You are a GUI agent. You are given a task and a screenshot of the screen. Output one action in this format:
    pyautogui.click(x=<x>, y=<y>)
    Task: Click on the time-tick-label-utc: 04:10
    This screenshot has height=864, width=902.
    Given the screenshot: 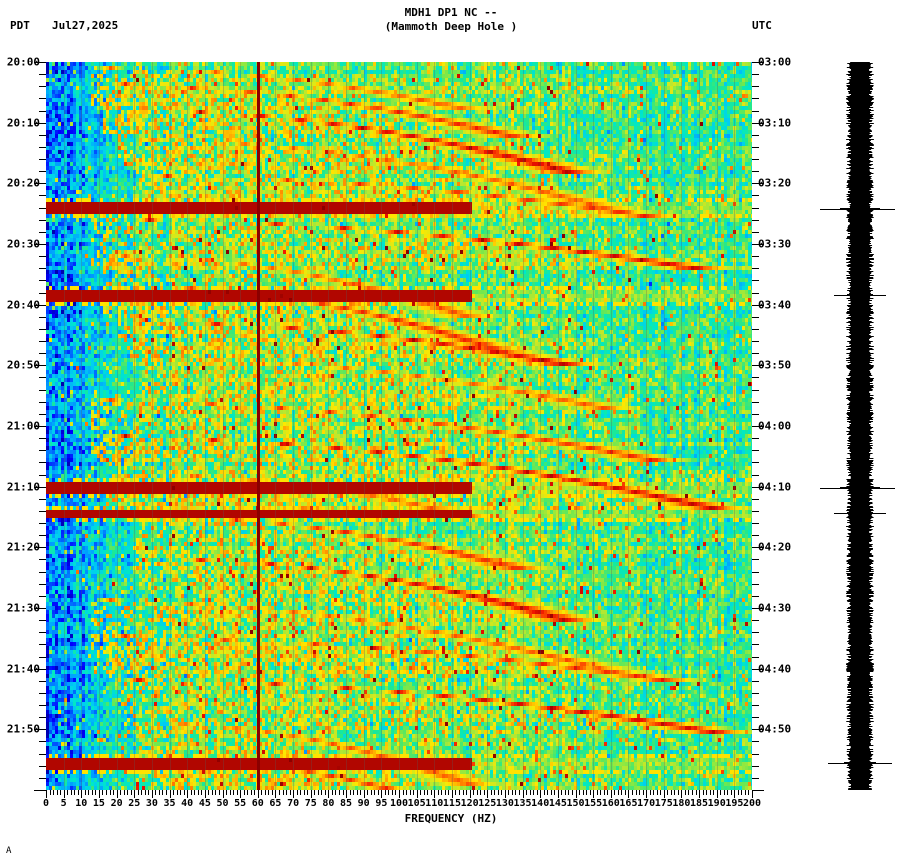 What is the action you would take?
    pyautogui.click(x=775, y=487)
    